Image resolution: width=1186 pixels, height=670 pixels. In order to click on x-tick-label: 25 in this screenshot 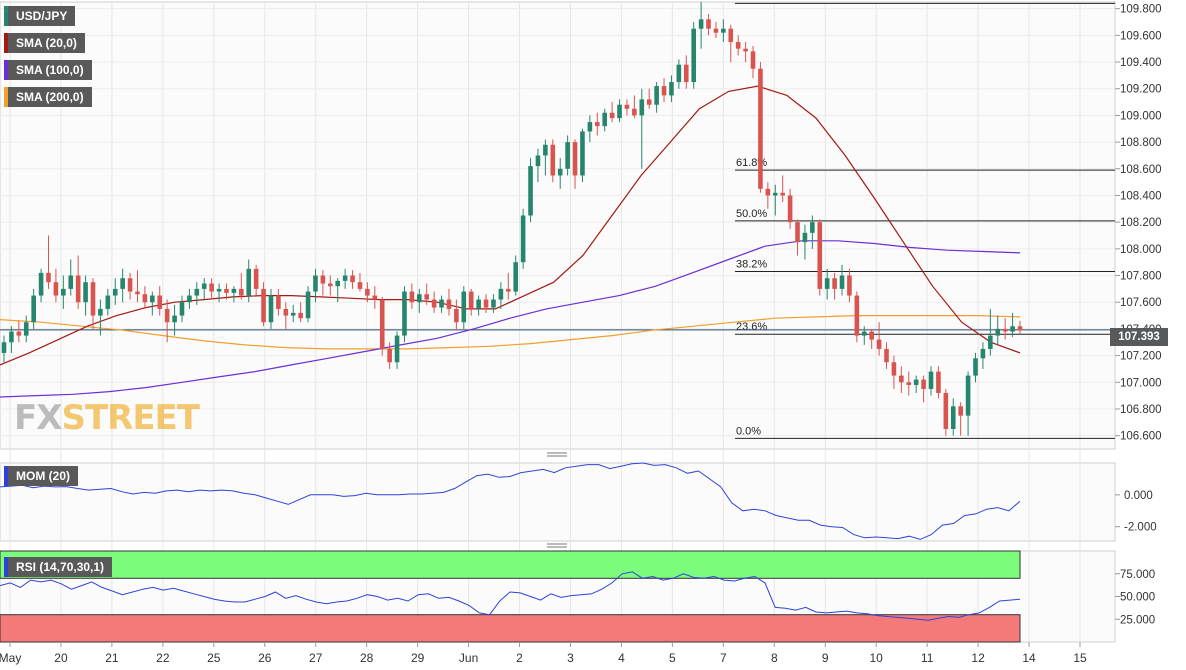, I will do `click(214, 658)`.